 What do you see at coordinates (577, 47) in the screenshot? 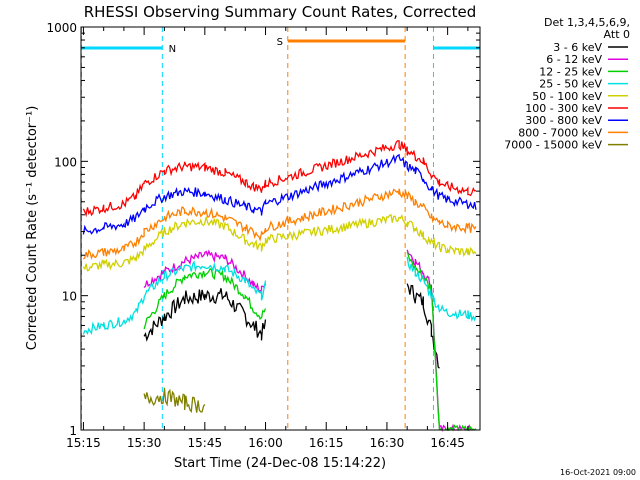
I see `legend-entry-label: 3 - 6 keV` at bounding box center [577, 47].